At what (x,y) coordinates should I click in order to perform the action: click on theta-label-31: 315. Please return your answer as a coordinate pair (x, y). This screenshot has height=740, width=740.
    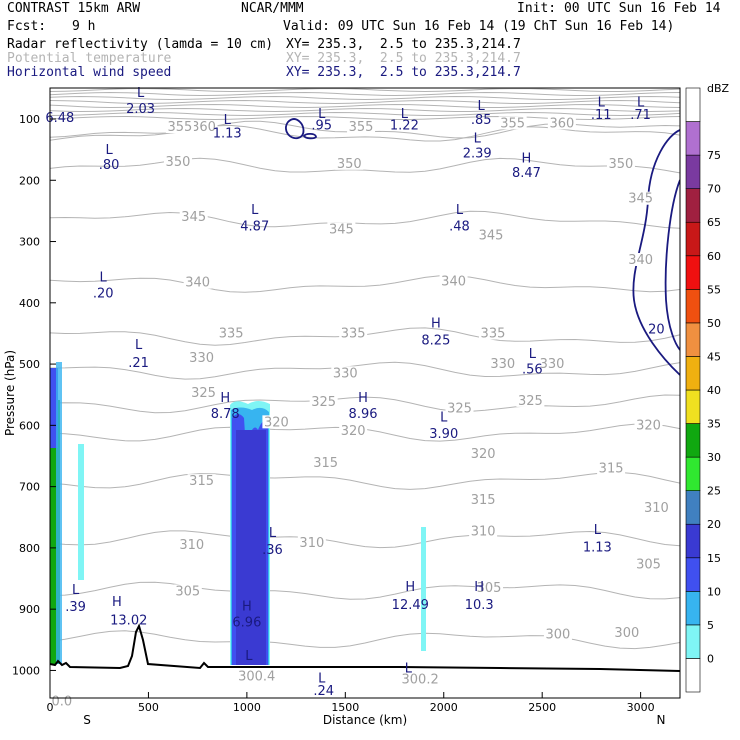
    Looking at the image, I should click on (325, 463).